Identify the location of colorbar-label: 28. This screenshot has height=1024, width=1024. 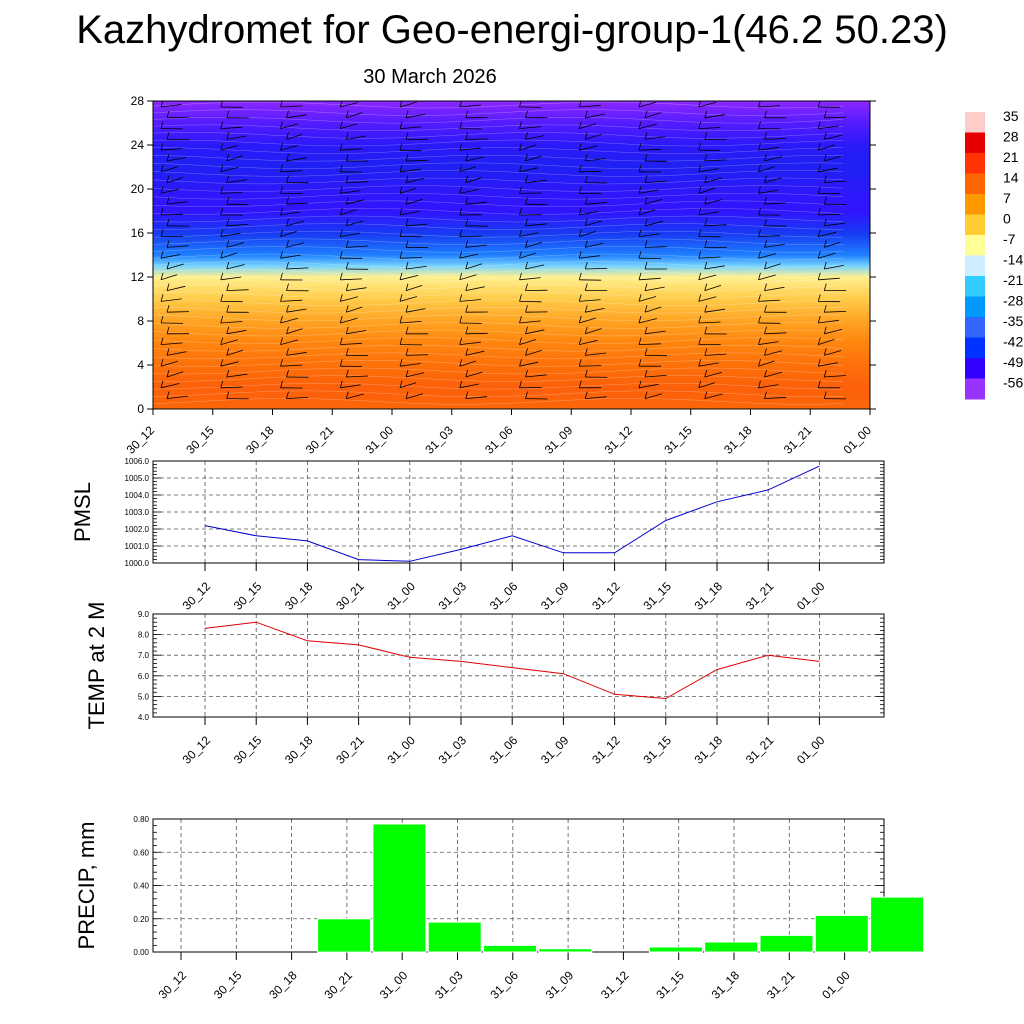
(1011, 137).